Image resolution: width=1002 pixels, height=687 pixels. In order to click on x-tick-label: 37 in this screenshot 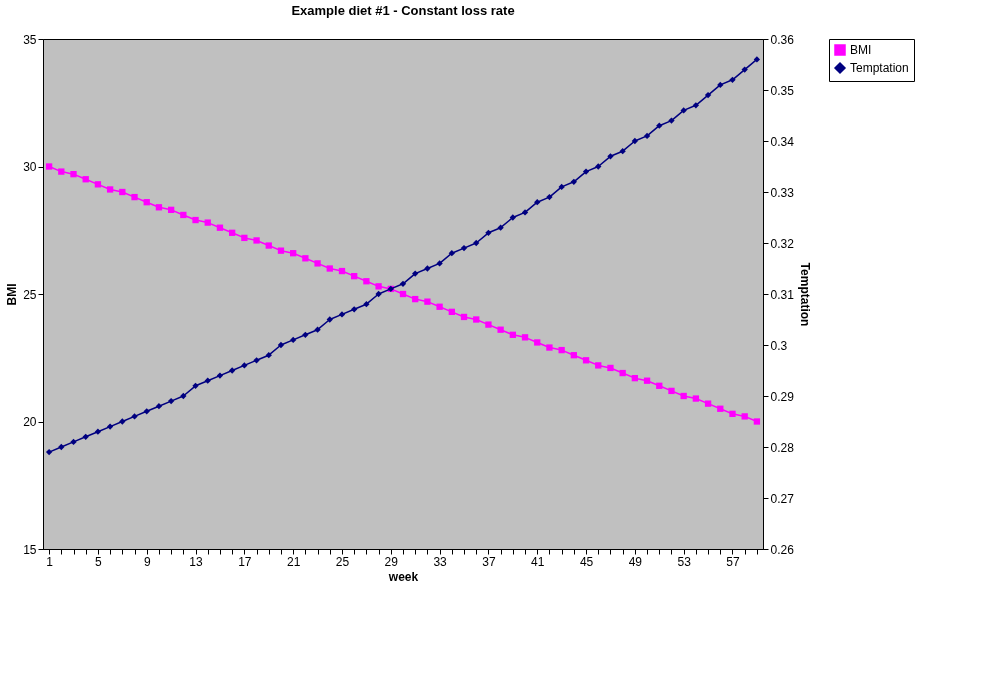, I will do `click(489, 561)`.